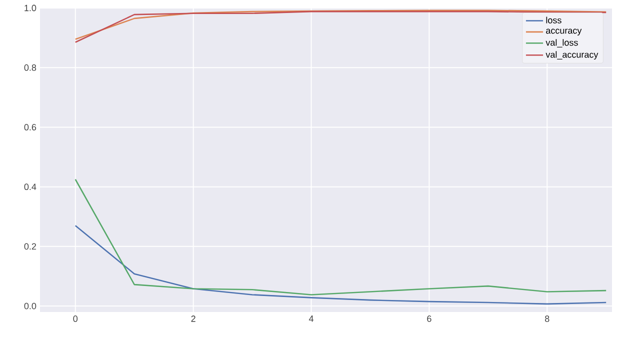 The width and height of the screenshot is (622, 338). I want to click on x-tick-label: 0, so click(75, 319).